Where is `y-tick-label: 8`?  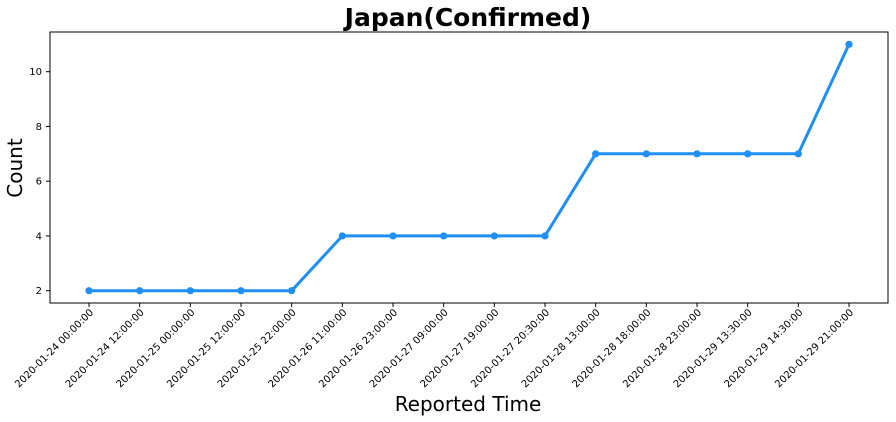
y-tick-label: 8 is located at coordinates (39, 127).